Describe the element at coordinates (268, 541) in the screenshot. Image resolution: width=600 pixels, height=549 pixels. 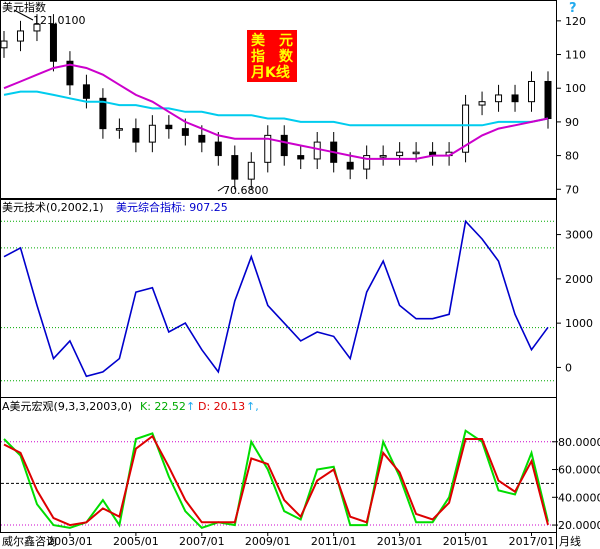
I see `xtick-label: 2009/01` at that location.